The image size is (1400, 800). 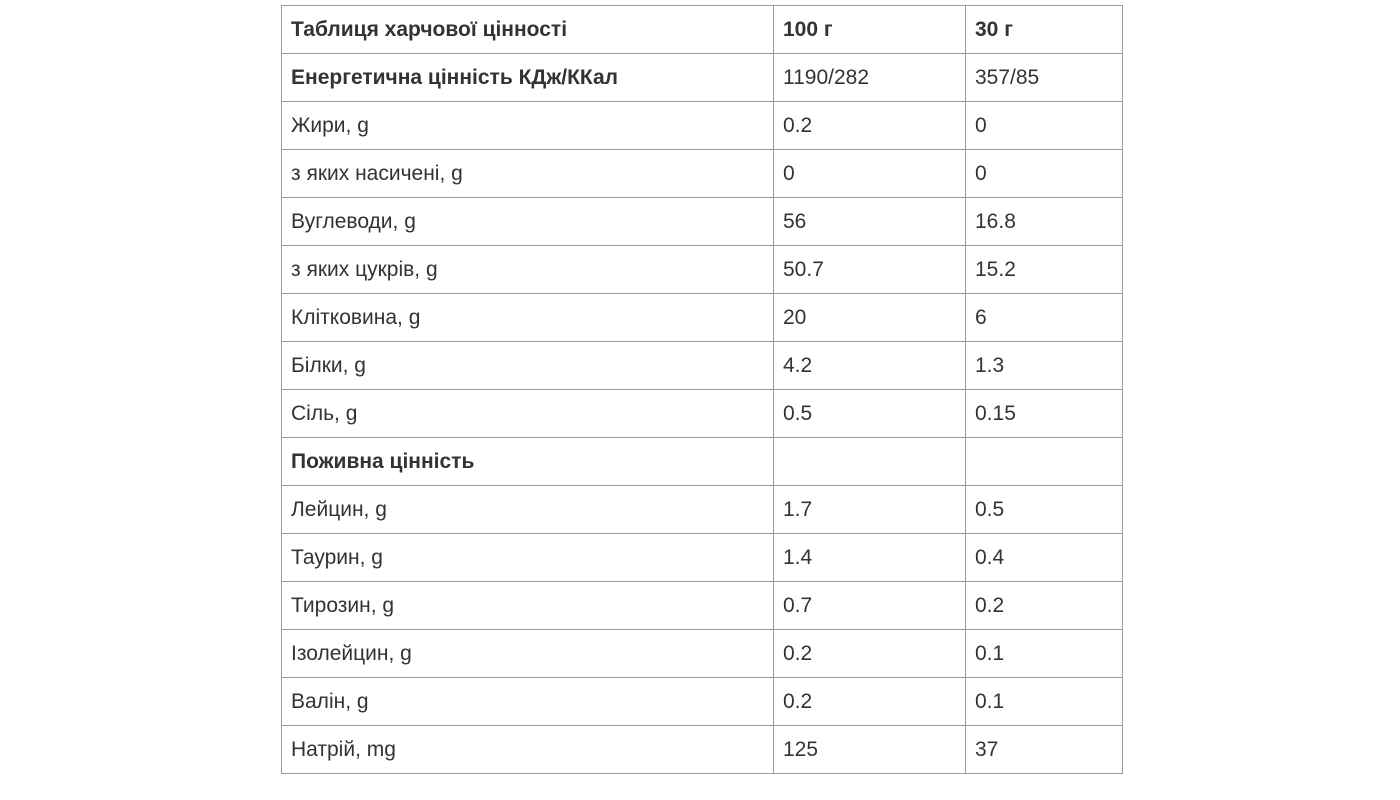 What do you see at coordinates (527, 557) in the screenshot?
I see `row-label: Таурин, g` at bounding box center [527, 557].